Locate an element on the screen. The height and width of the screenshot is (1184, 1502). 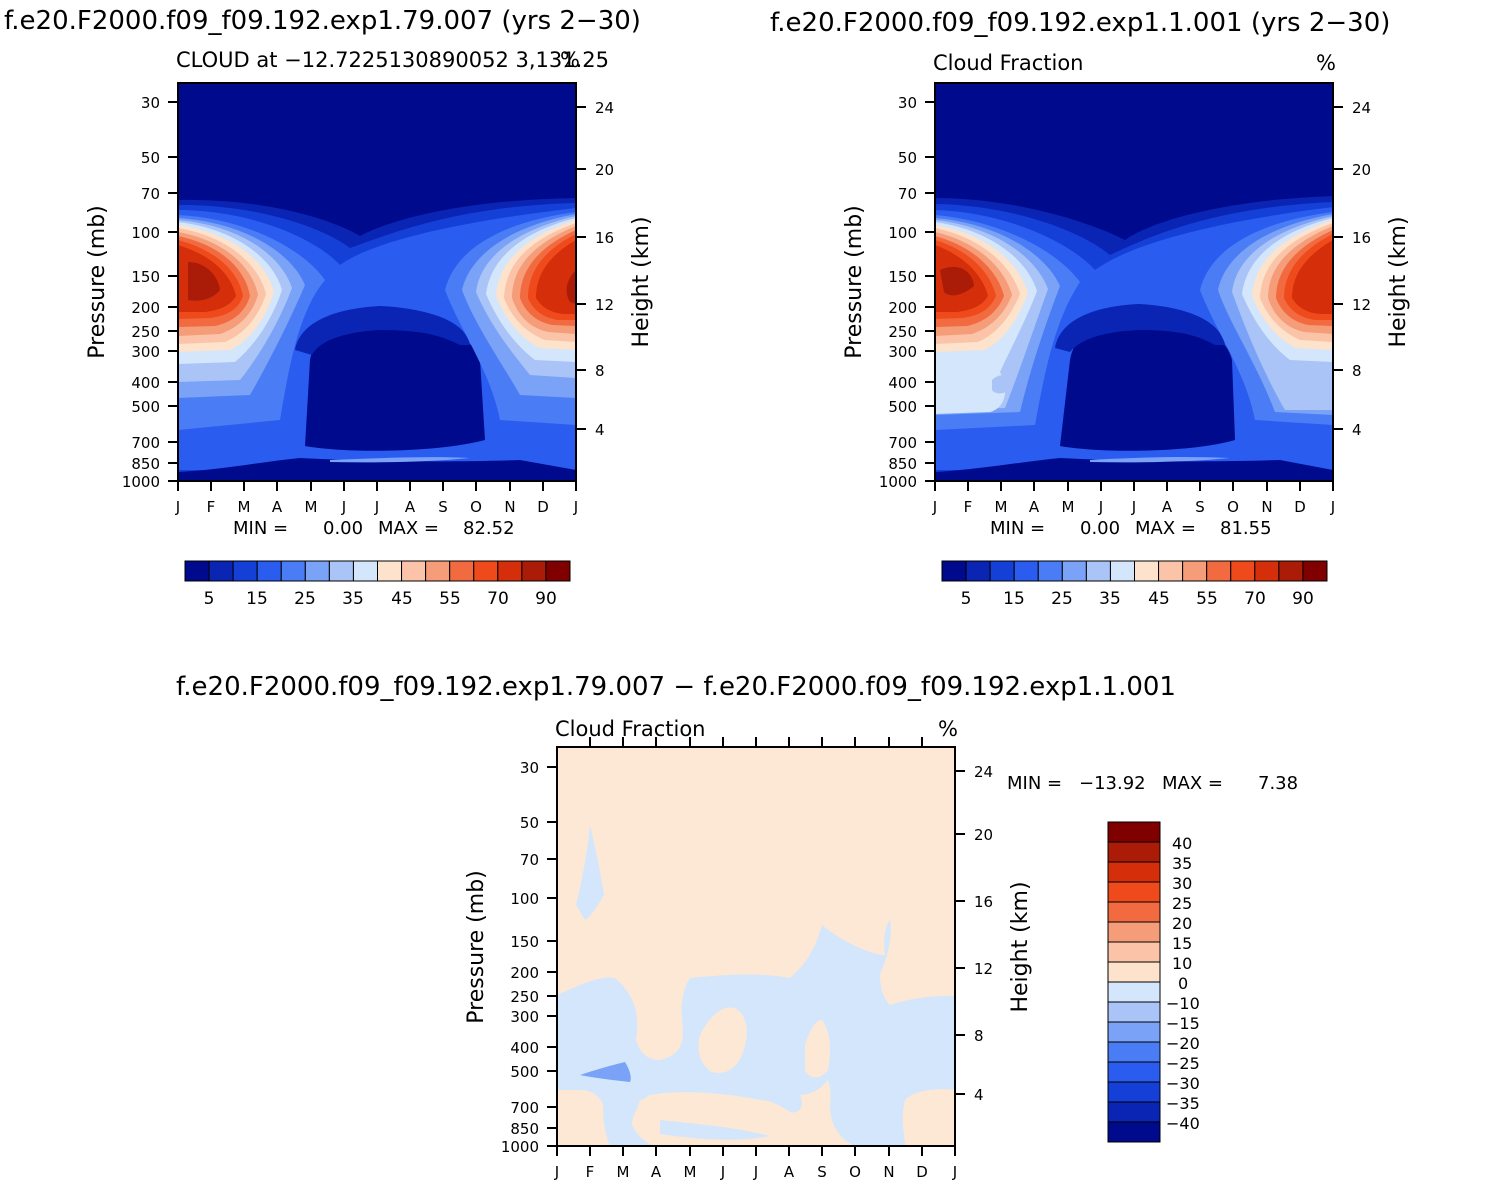
contour-field is located at coordinates (377, 282).